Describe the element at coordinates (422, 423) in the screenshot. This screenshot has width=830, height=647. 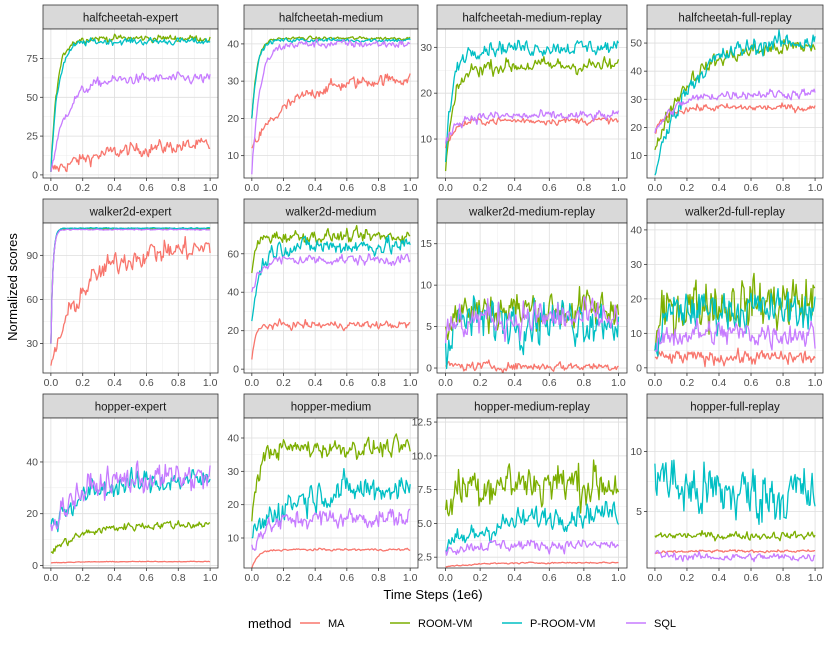
I see `y-tick-label: 12.5` at that location.